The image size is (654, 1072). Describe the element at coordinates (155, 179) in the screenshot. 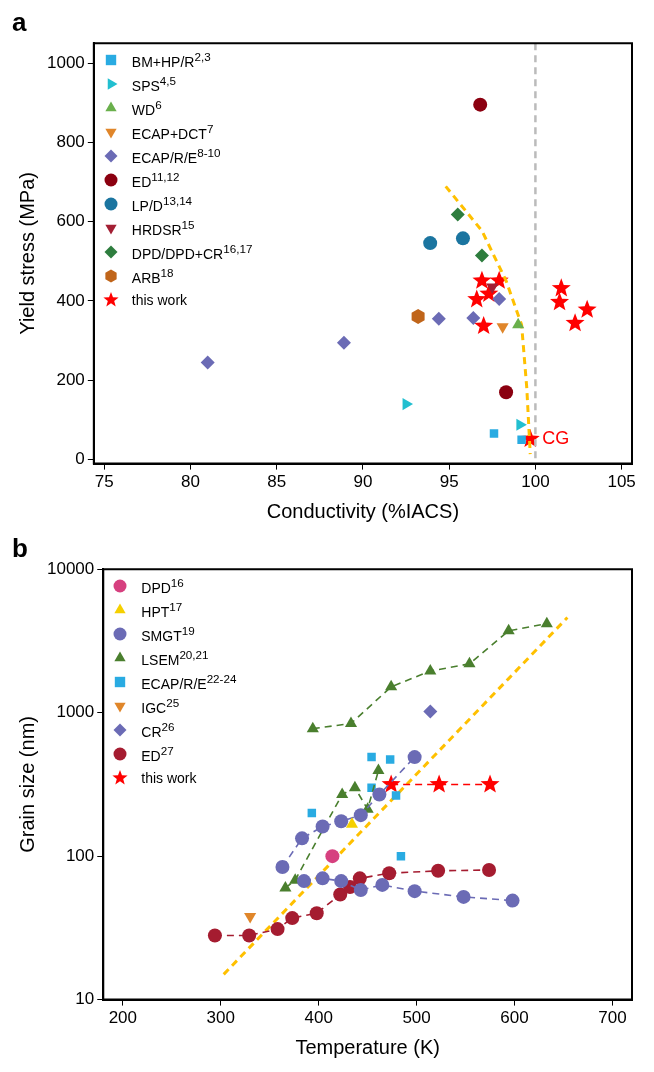

I see `legend-label: ED$^{11,12}$` at that location.